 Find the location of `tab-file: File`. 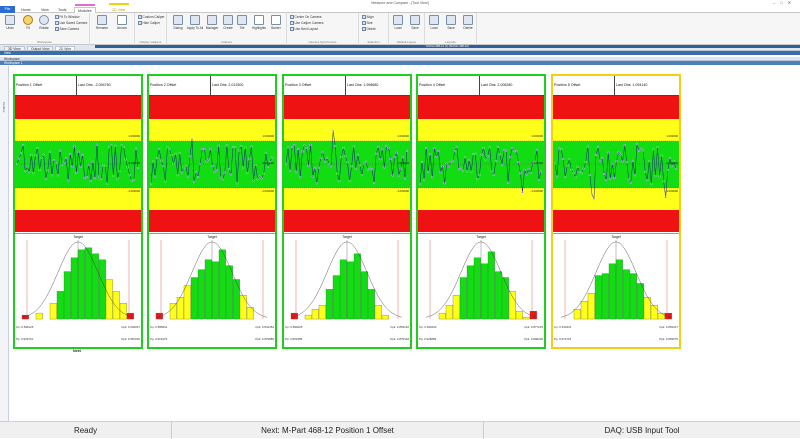

tab-file: File is located at coordinates (7, 9).